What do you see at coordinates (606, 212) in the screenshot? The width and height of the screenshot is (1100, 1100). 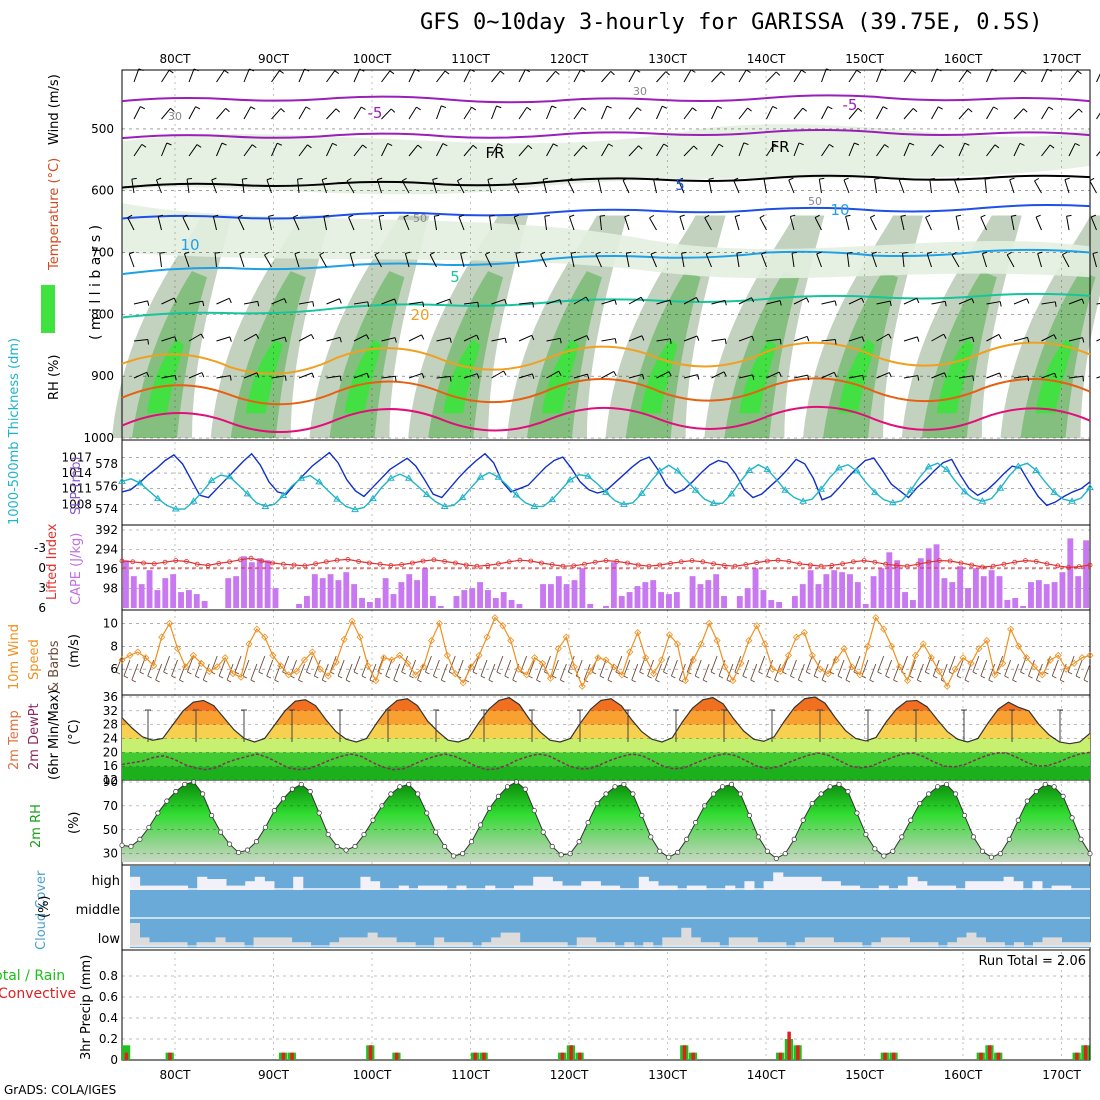 I see `temp-contour` at bounding box center [606, 212].